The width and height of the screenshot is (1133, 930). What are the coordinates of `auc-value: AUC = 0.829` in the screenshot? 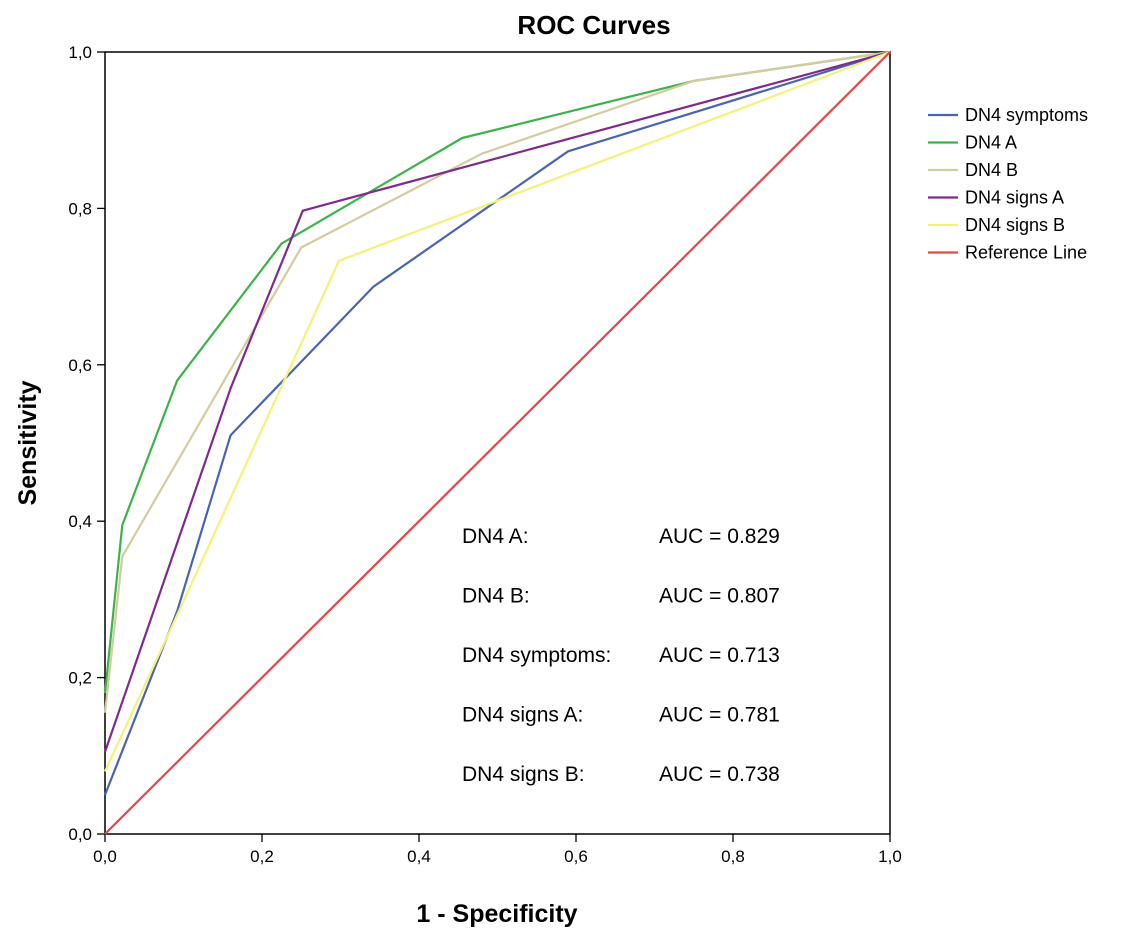 It's located at (719, 536).